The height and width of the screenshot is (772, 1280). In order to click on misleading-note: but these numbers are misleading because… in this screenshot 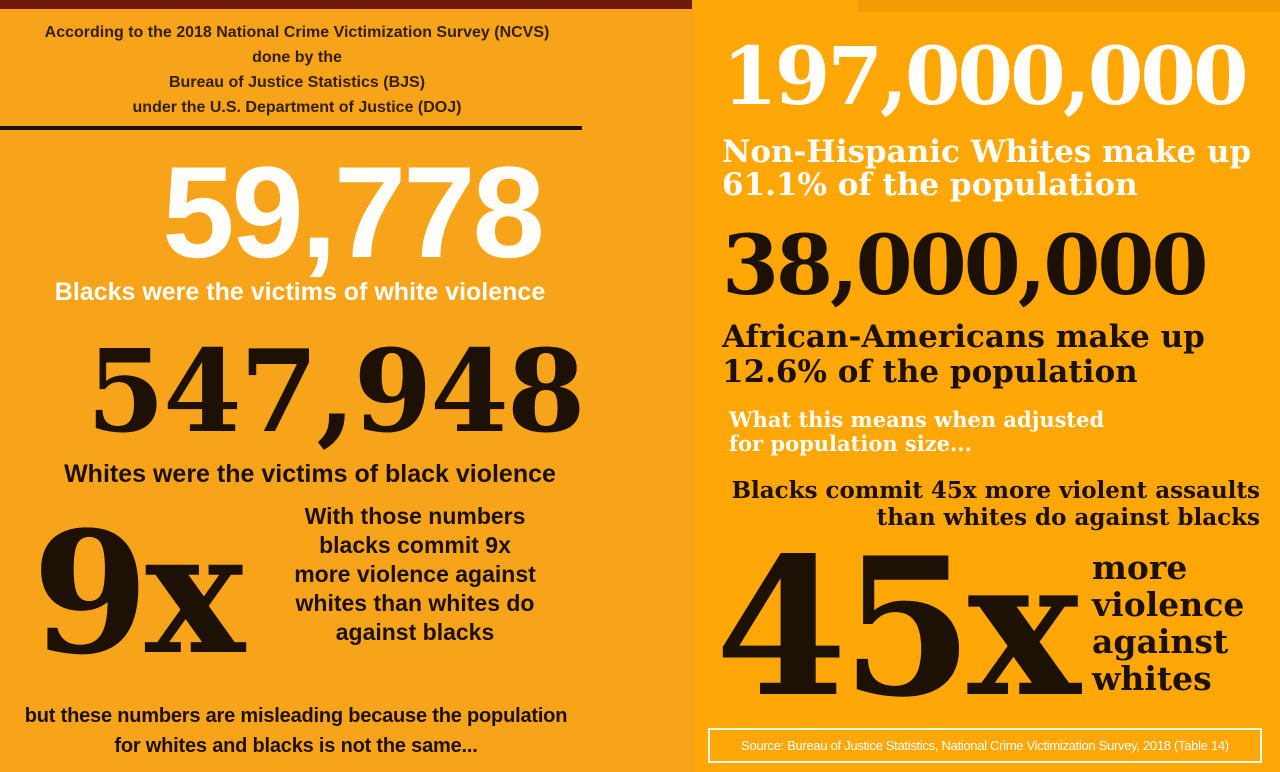, I will do `click(296, 731)`.